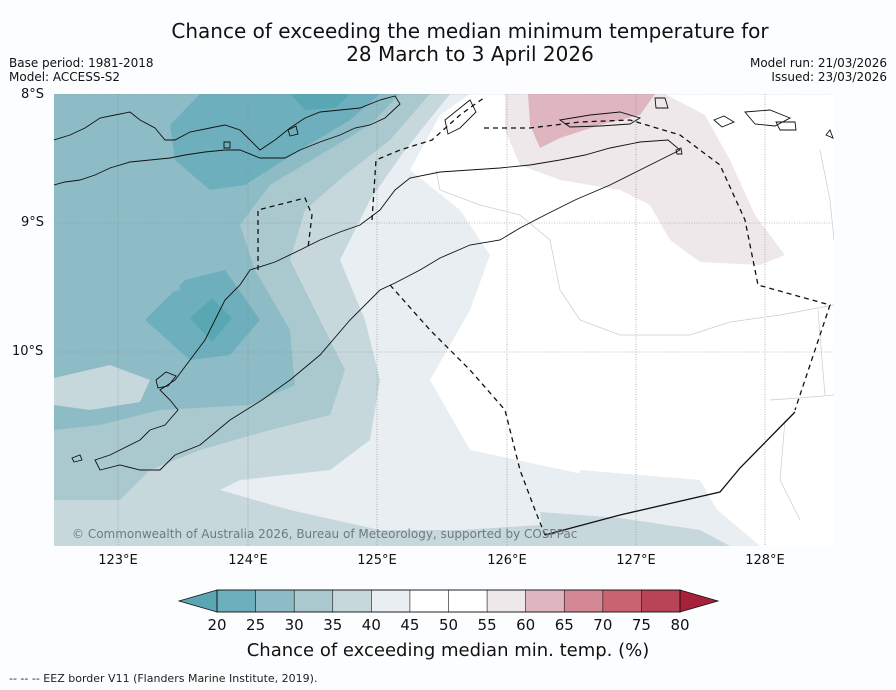  Describe the element at coordinates (600, 119) in the screenshot. I see `wetar-island` at that location.